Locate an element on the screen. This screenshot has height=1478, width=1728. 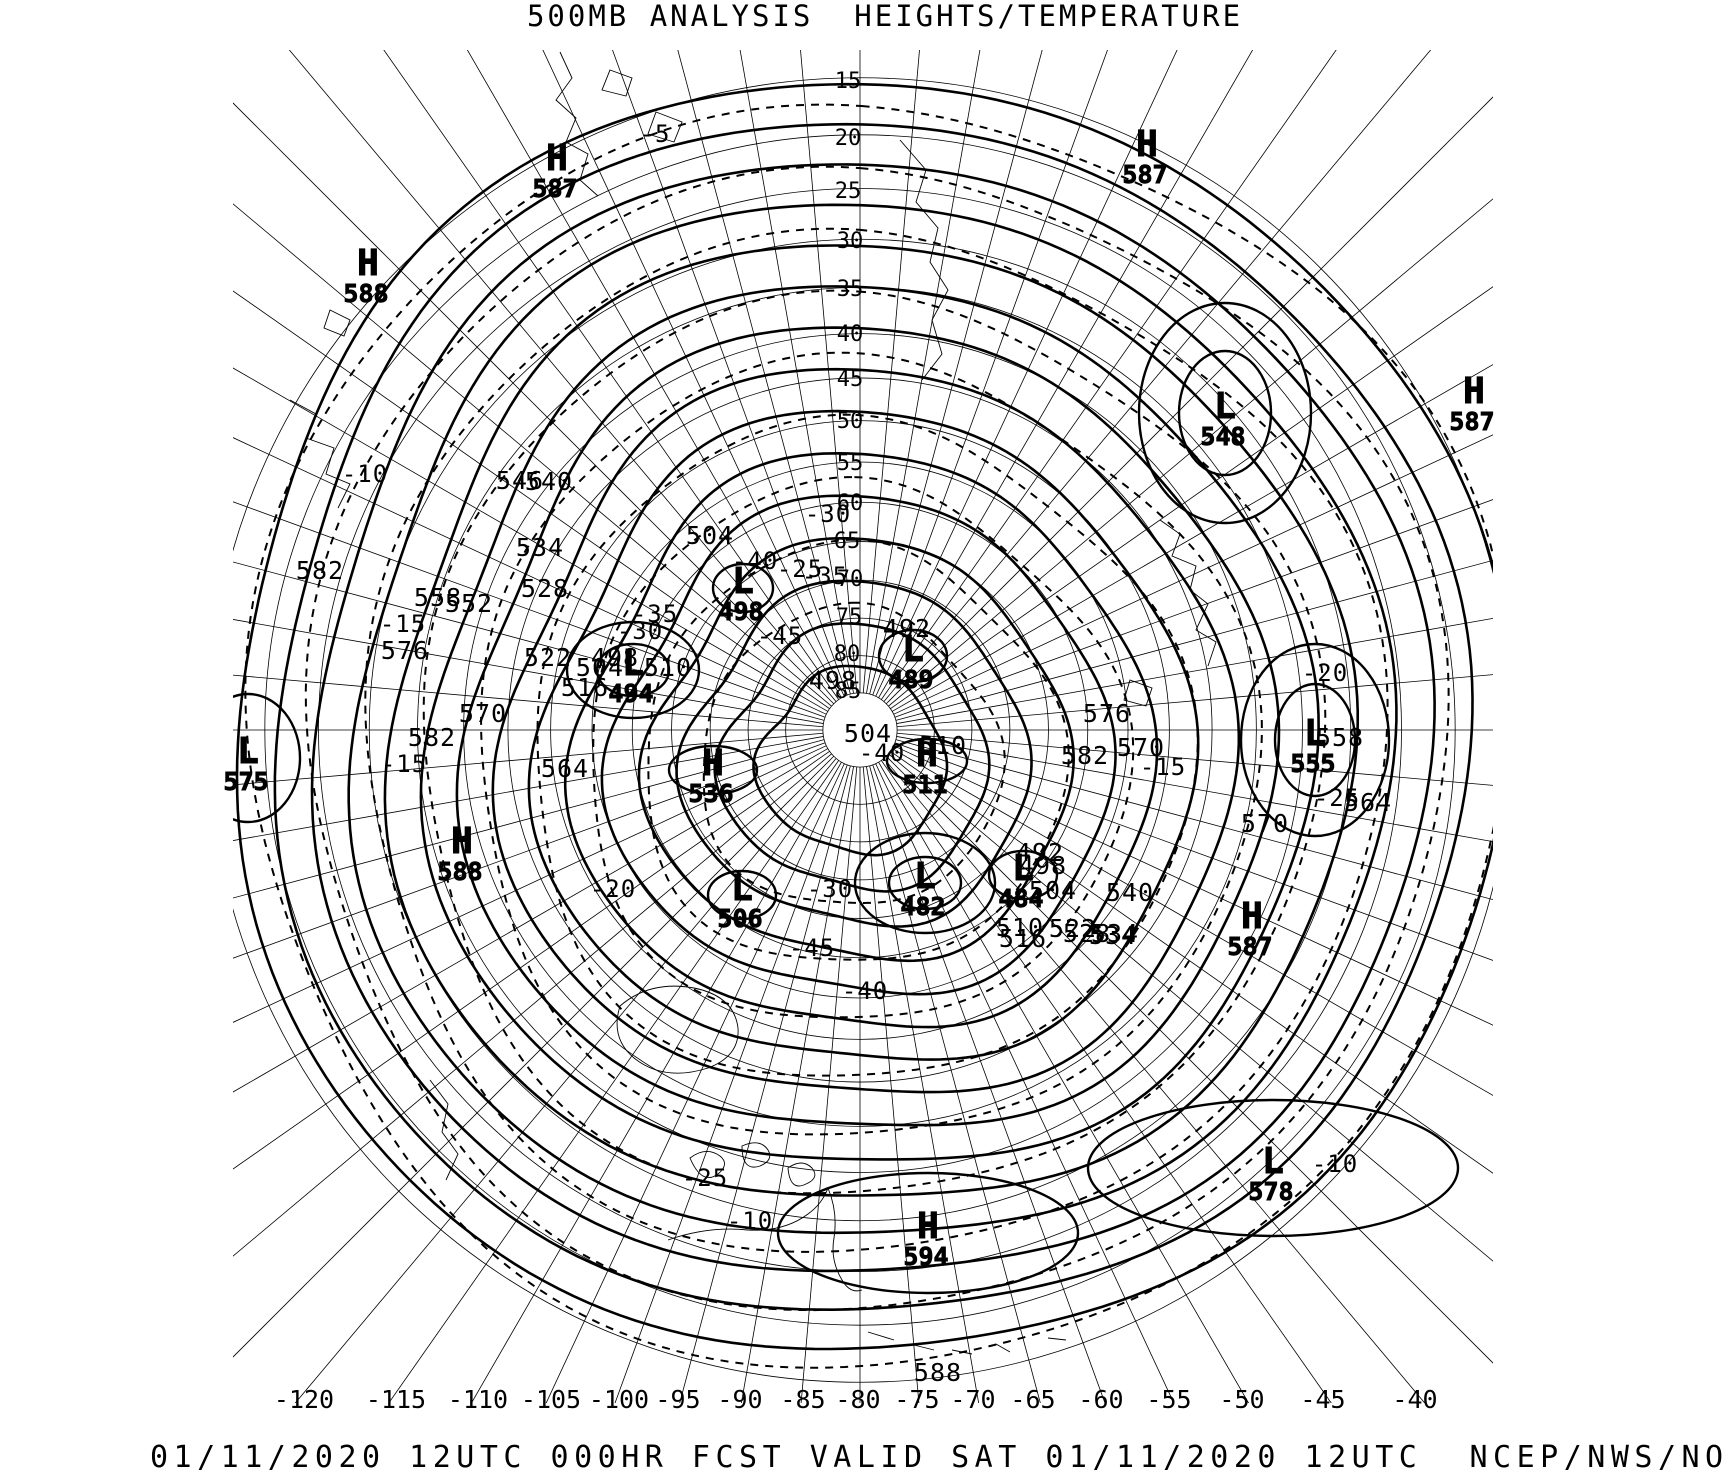
longitude-label: -100 is located at coordinates (619, 1399).